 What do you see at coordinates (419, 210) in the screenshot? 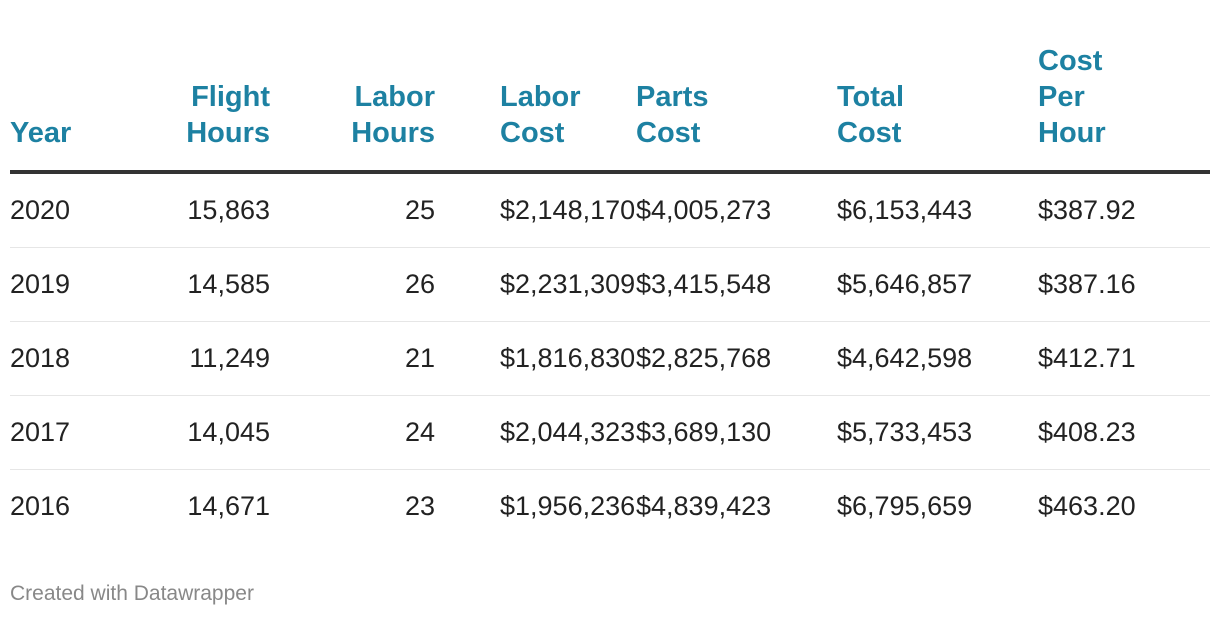
I see `cell-labor-hours: 25` at bounding box center [419, 210].